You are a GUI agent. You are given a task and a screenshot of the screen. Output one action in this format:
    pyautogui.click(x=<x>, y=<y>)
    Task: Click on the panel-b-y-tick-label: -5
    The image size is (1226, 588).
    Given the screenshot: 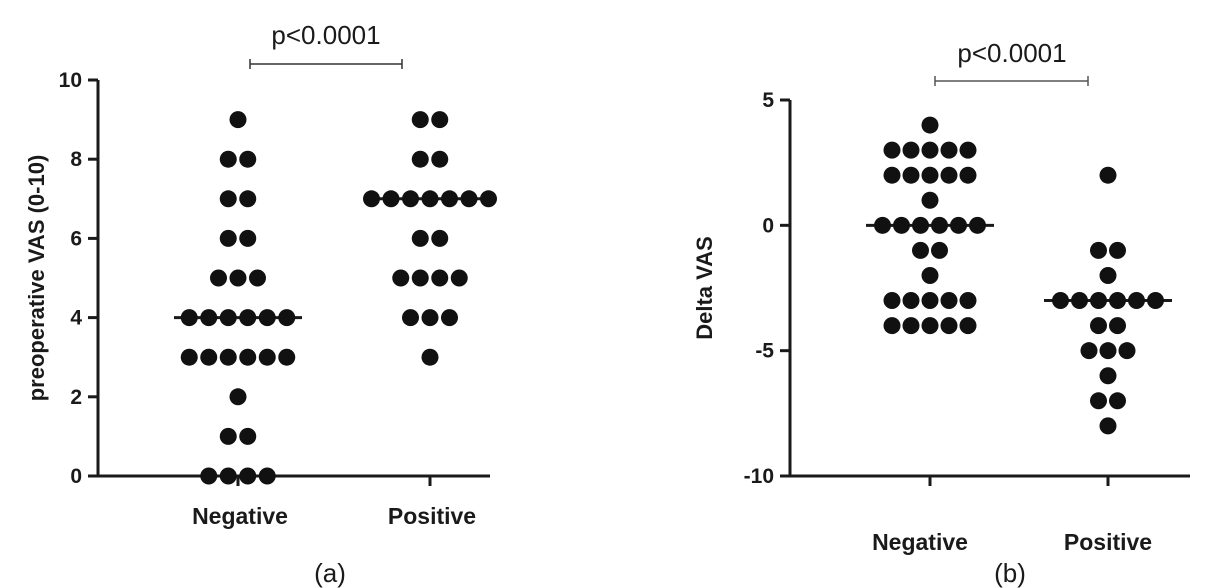 What is the action you would take?
    pyautogui.click(x=764, y=351)
    